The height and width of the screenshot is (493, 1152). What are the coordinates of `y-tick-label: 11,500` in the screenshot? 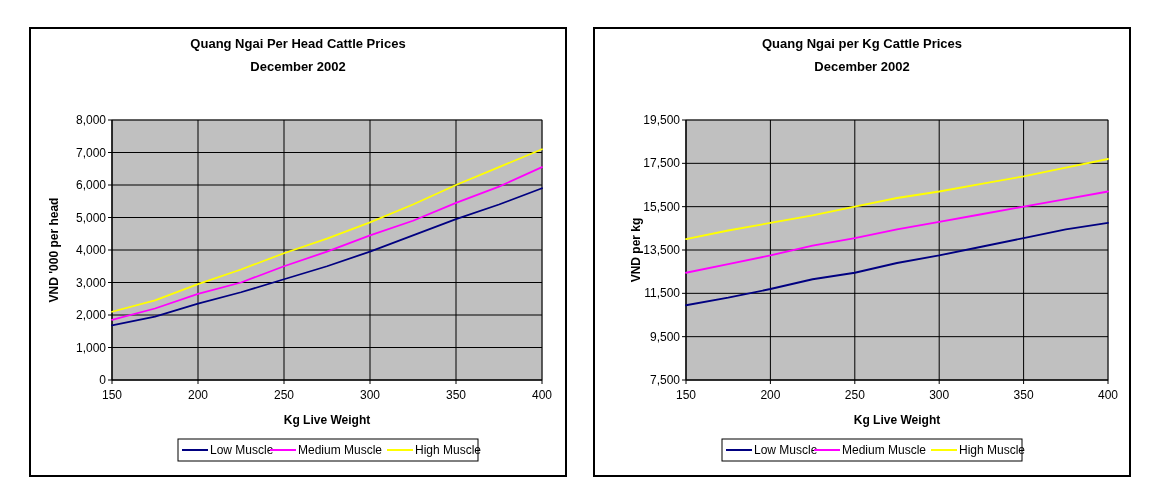 It's located at (662, 293).